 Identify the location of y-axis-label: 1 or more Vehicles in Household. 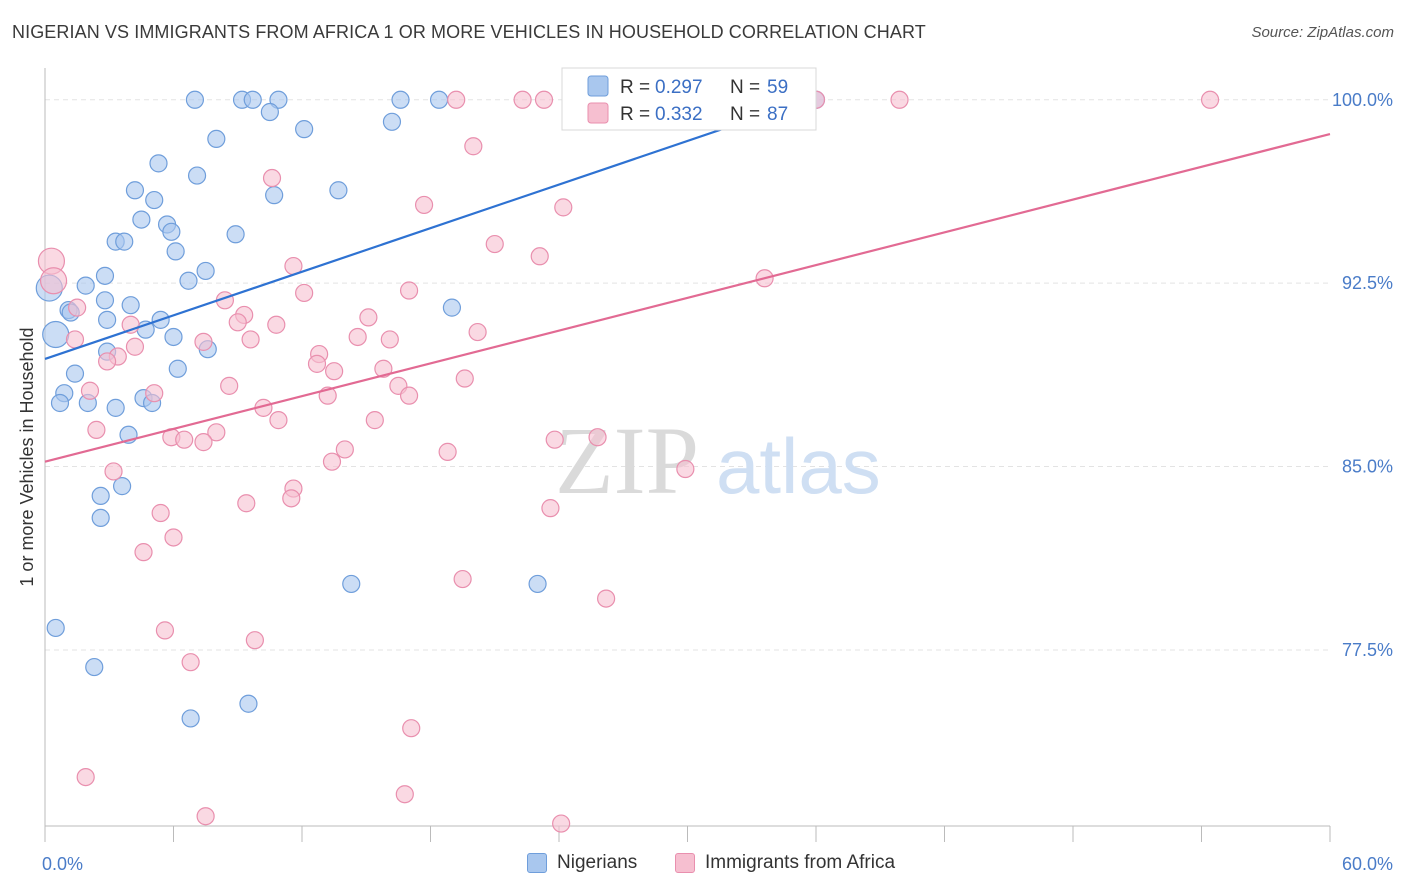
(27, 456).